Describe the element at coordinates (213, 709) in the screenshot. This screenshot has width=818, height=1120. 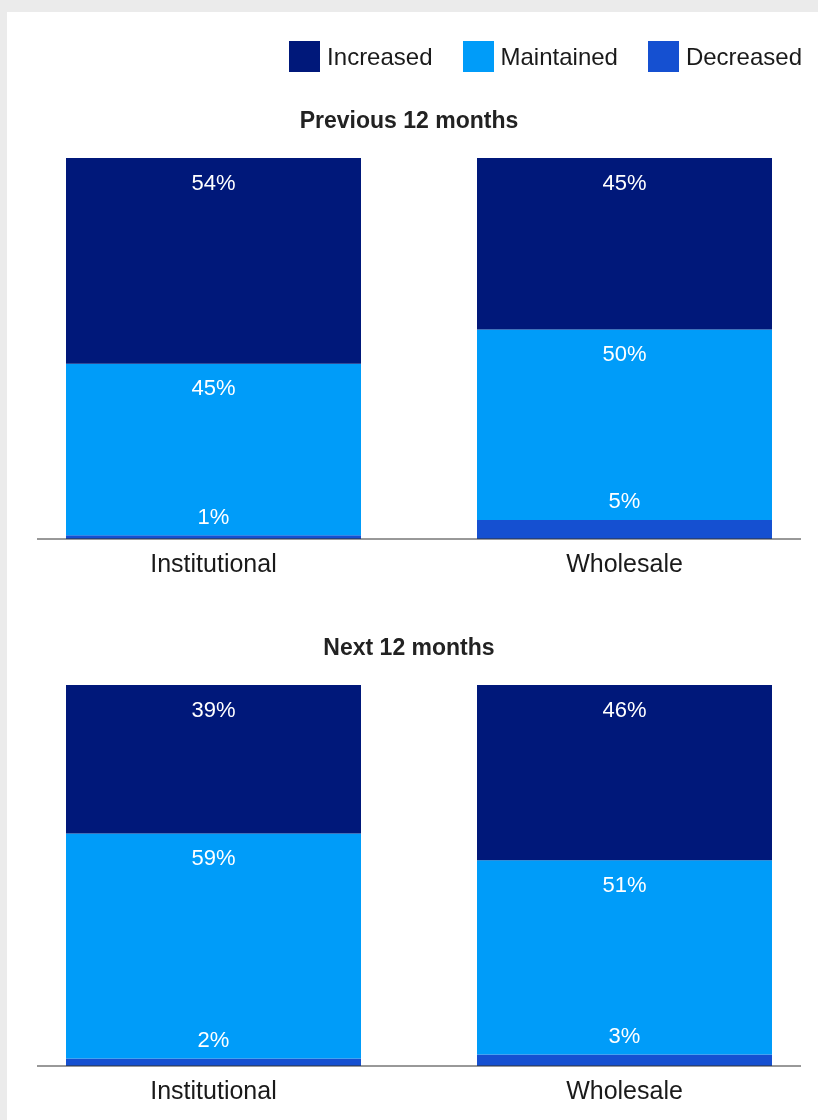
I see `data-label: 39%` at that location.